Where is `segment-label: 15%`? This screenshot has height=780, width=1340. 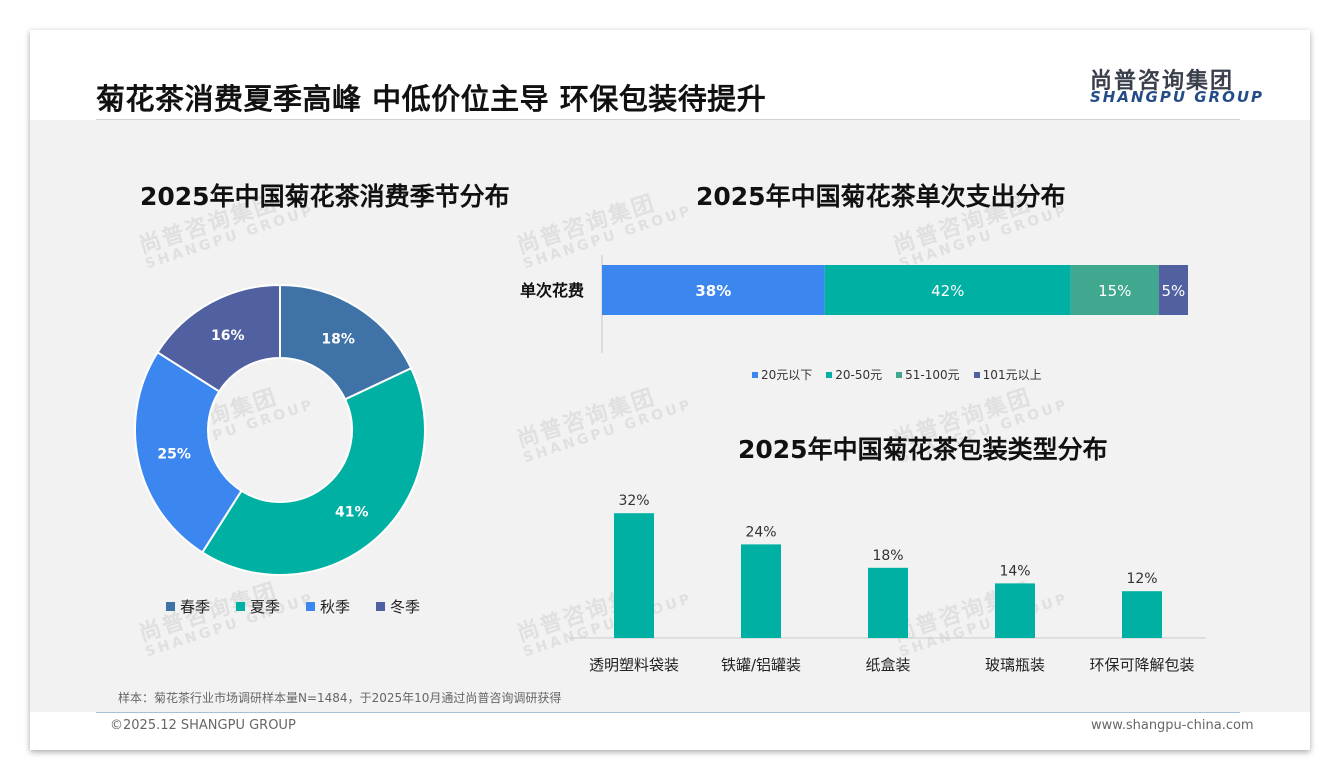 segment-label: 15% is located at coordinates (1114, 291).